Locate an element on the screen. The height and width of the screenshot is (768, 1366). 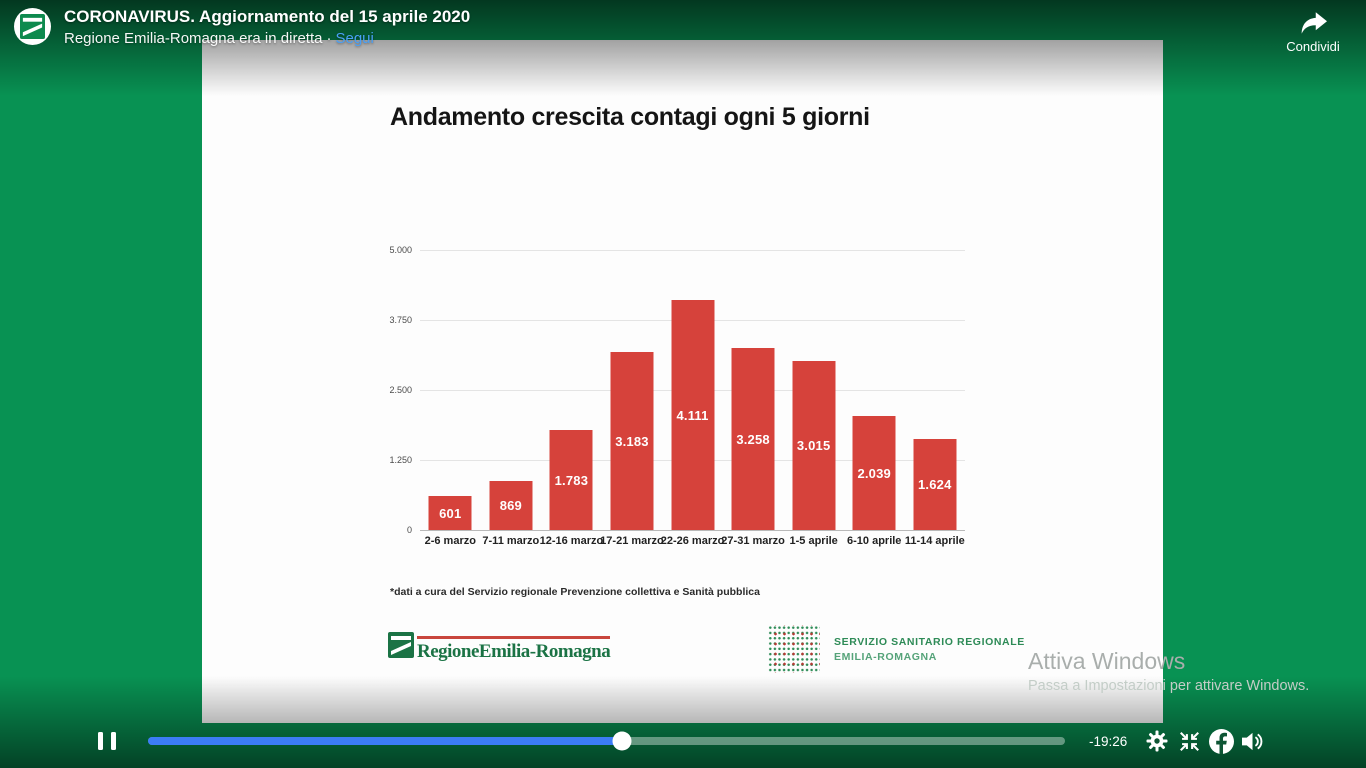
bar-value-label: 2.039 is located at coordinates (874, 473).